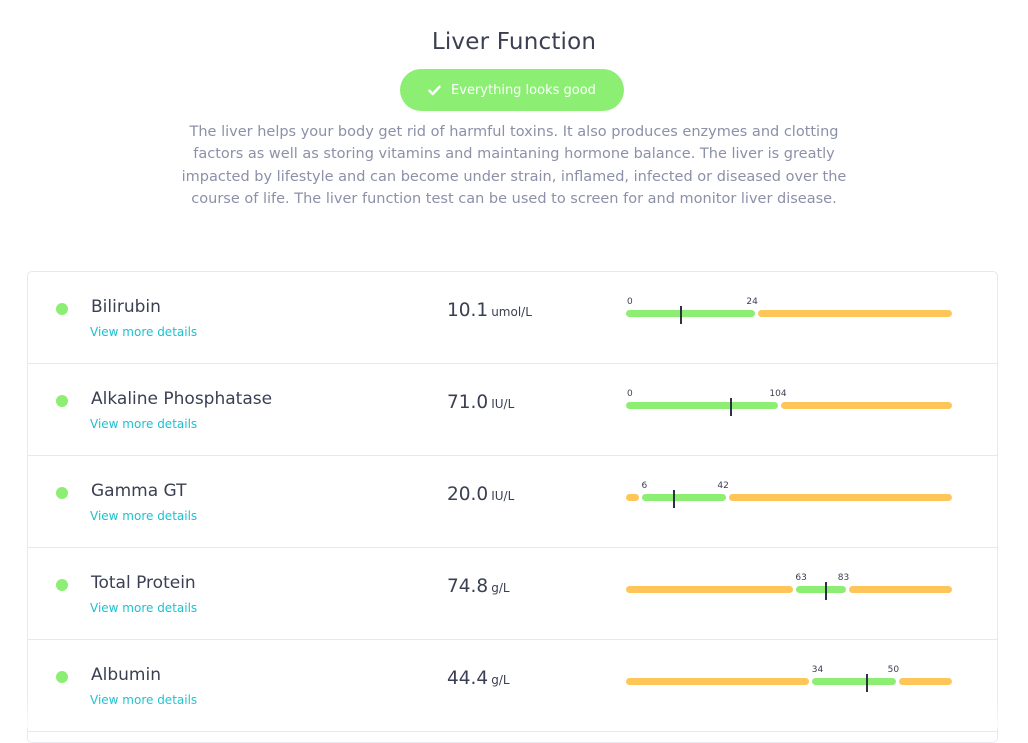  What do you see at coordinates (514, 42) in the screenshot?
I see `page-title: Liver Function` at bounding box center [514, 42].